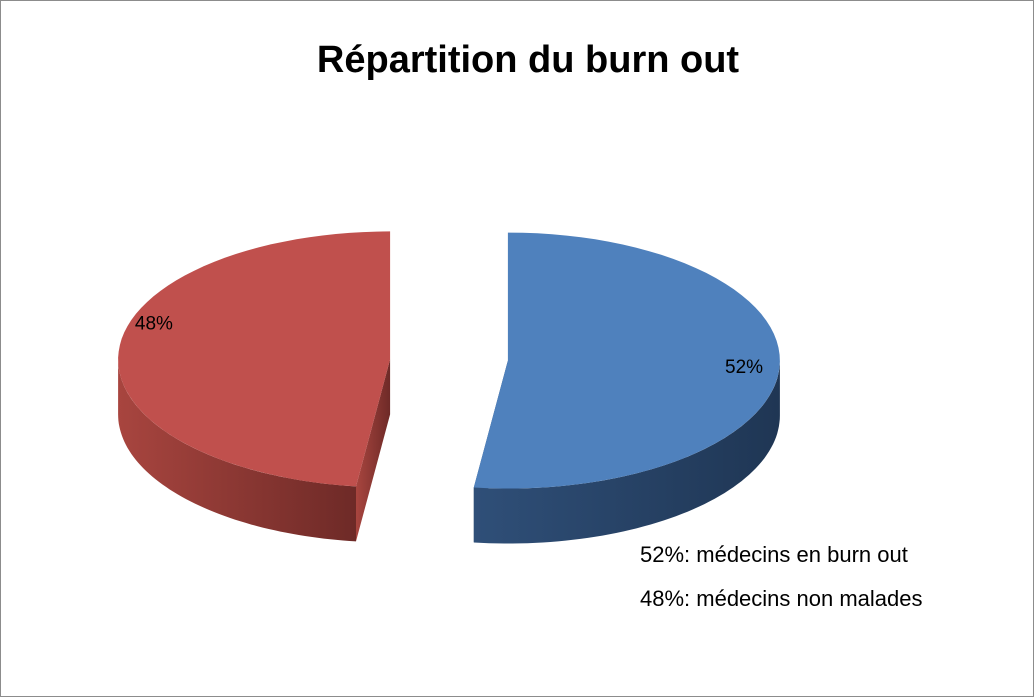 This screenshot has height=698, width=1035. What do you see at coordinates (744, 367) in the screenshot?
I see `data-label: 52%` at bounding box center [744, 367].